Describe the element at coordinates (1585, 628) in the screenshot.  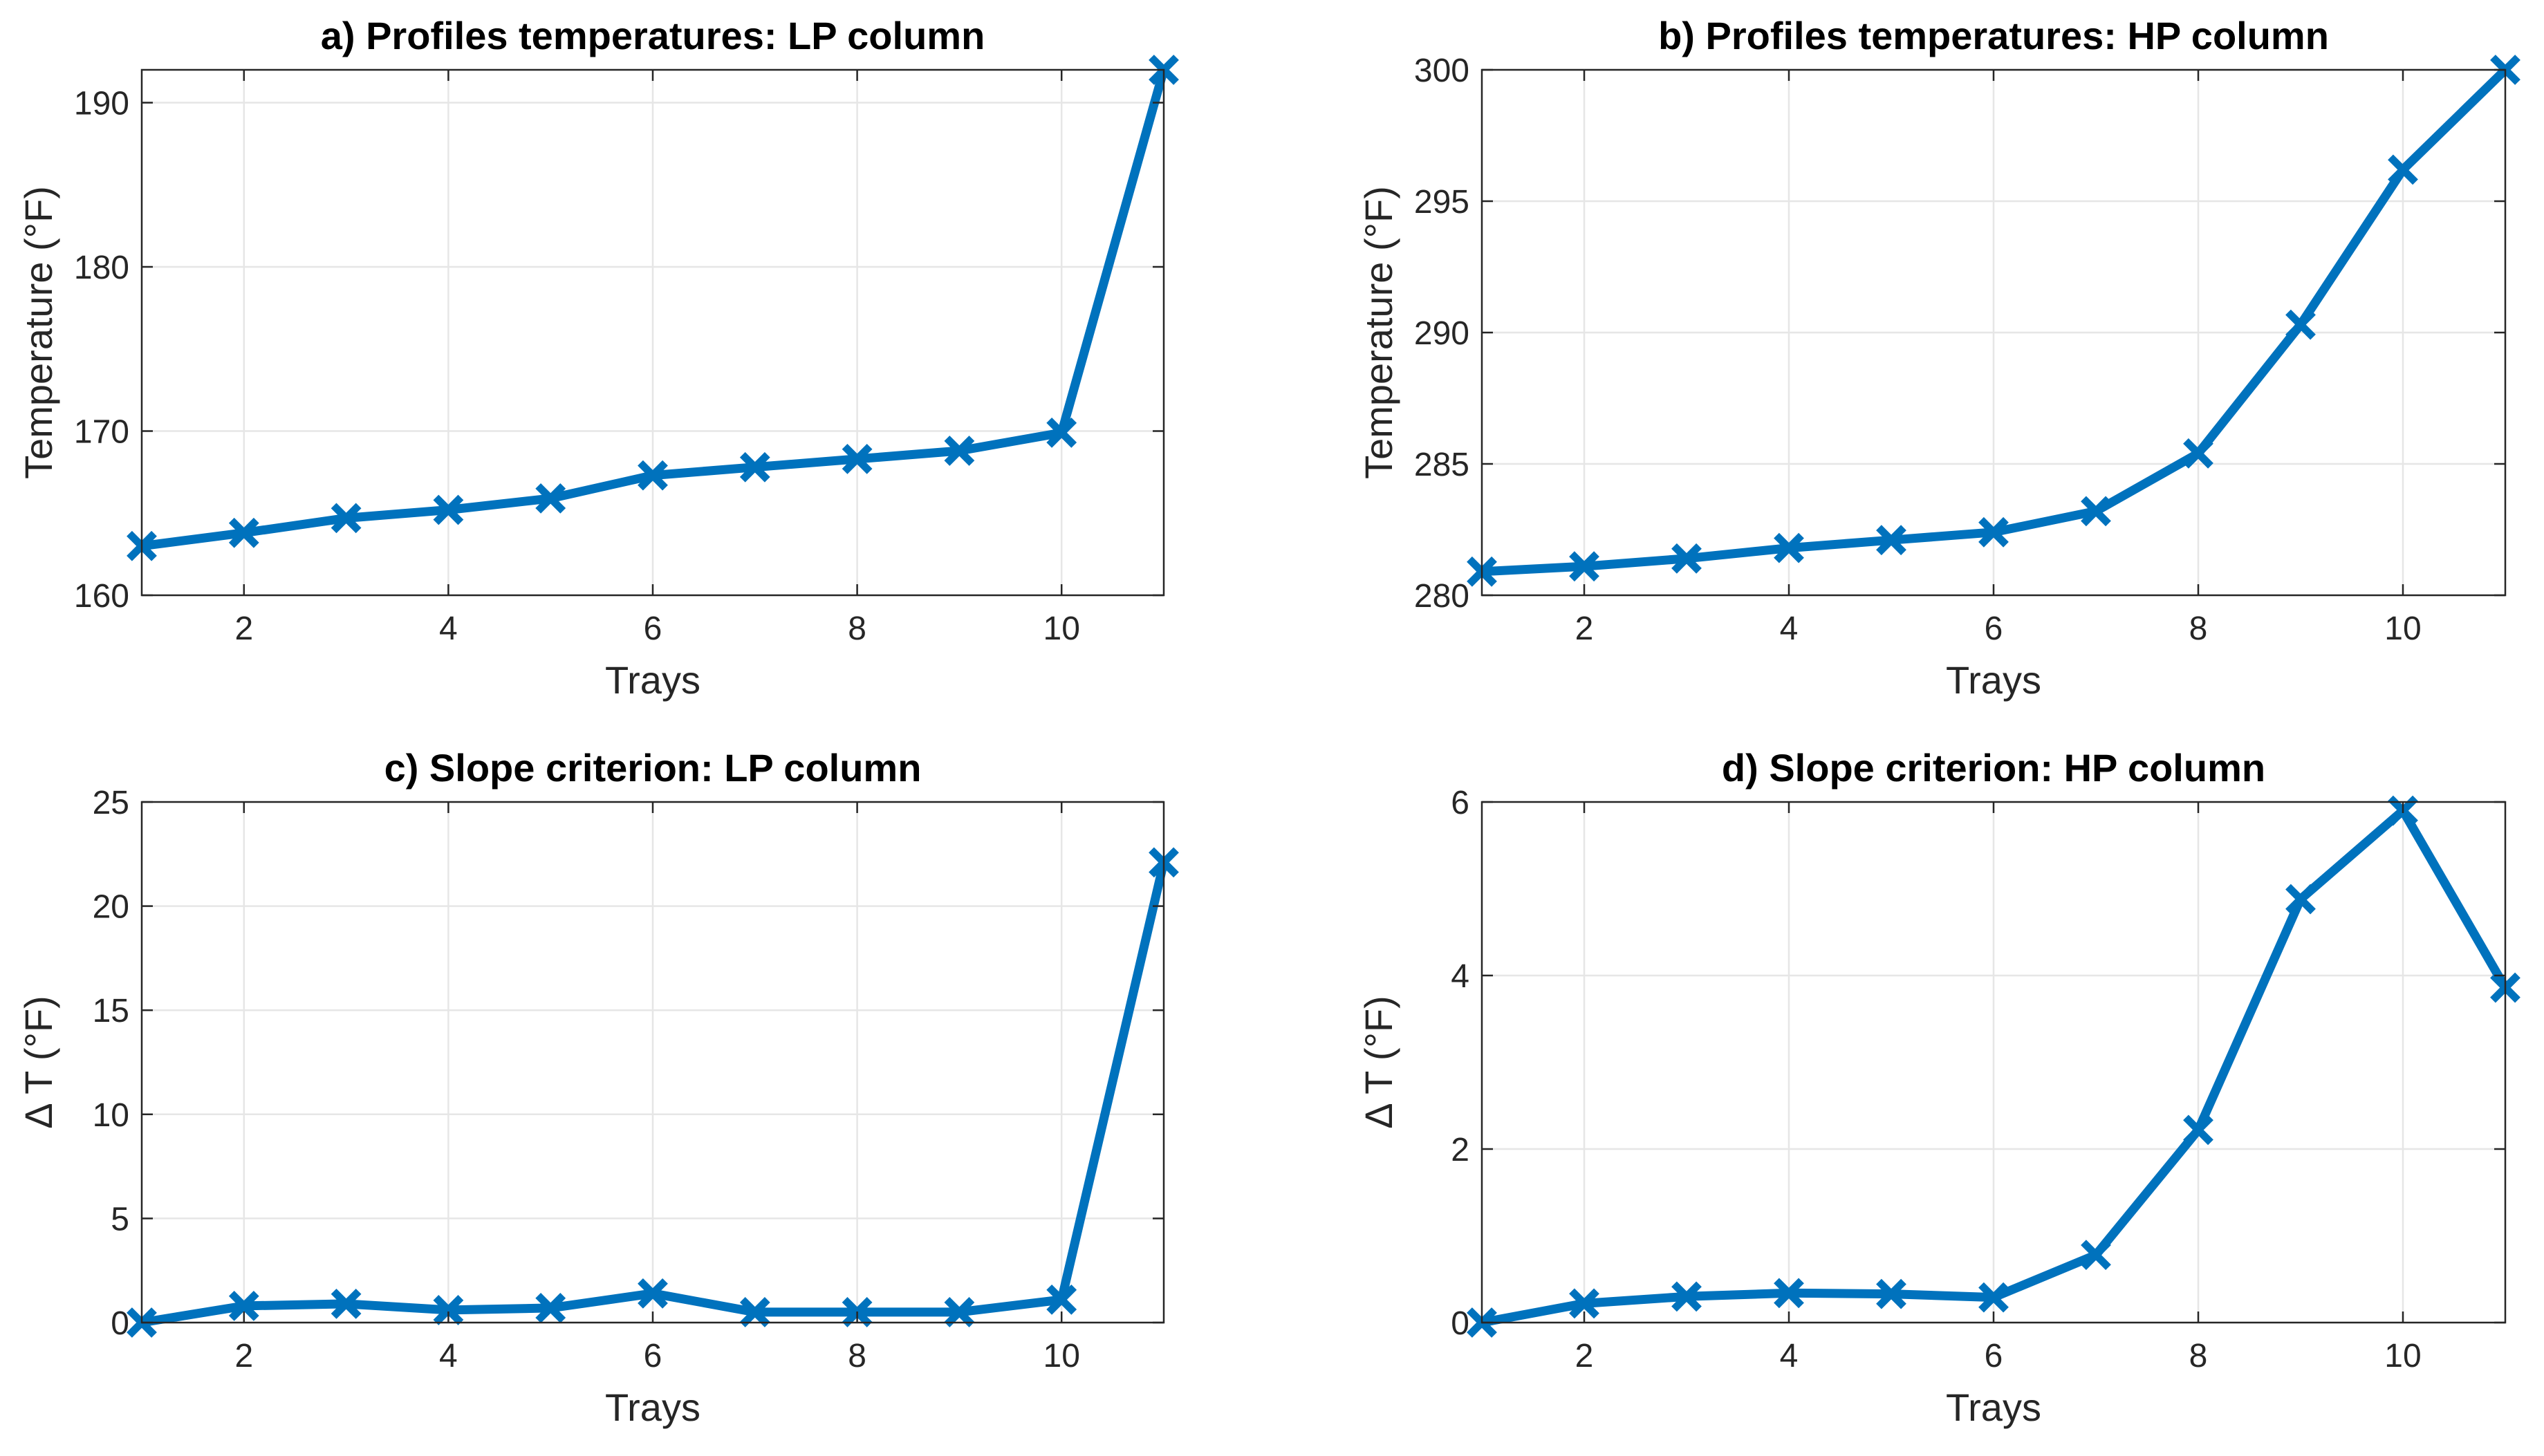
I see `panel-b-x-tick-label: 2` at that location.